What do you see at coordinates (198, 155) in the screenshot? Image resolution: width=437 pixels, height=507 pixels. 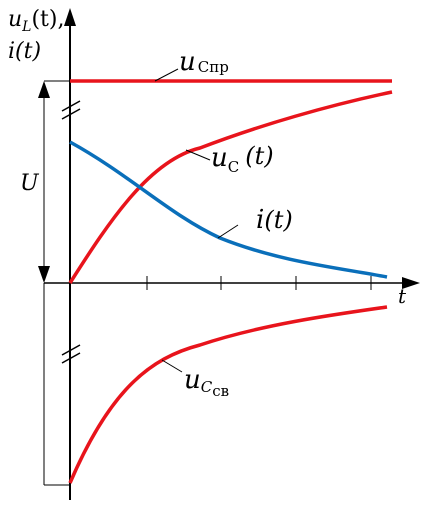 I see `u-c-leader` at bounding box center [198, 155].